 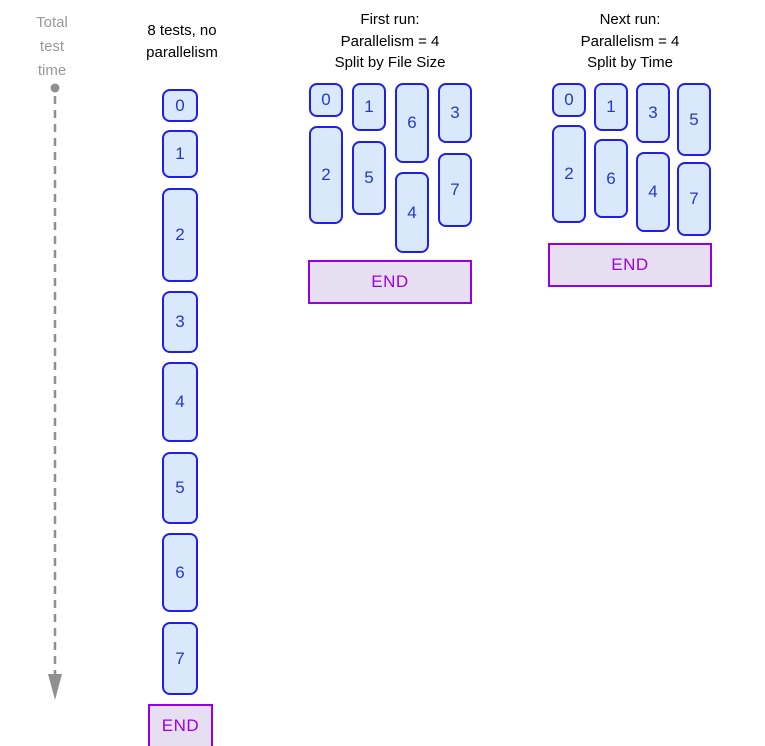 I want to click on first-run-lane2-test-box-4: 4, so click(x=412, y=212).